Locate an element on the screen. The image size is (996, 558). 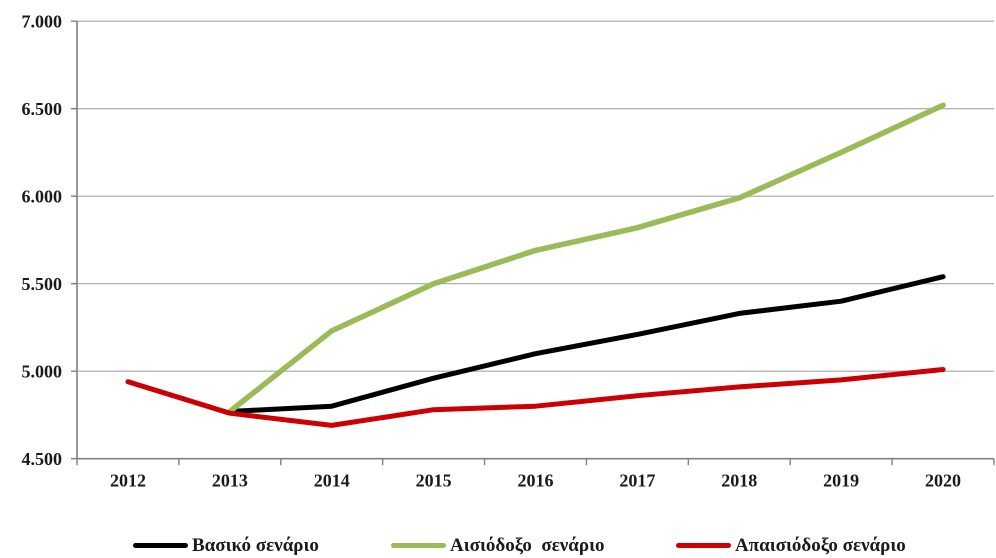
y-tick-label: 5.000 is located at coordinates (42, 372).